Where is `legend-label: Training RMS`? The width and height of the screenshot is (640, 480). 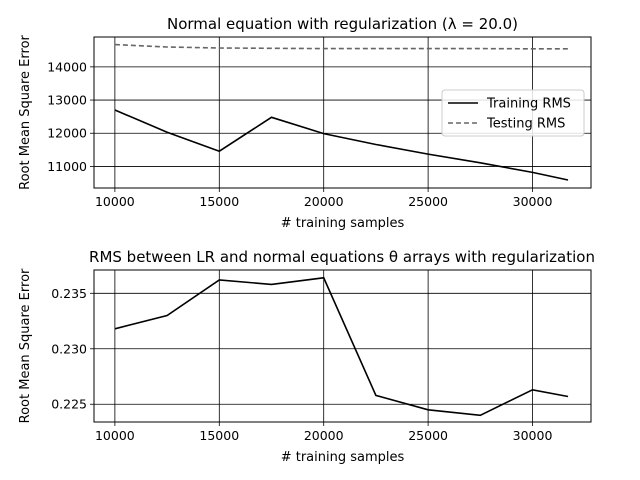
legend-label: Training RMS is located at coordinates (528, 104).